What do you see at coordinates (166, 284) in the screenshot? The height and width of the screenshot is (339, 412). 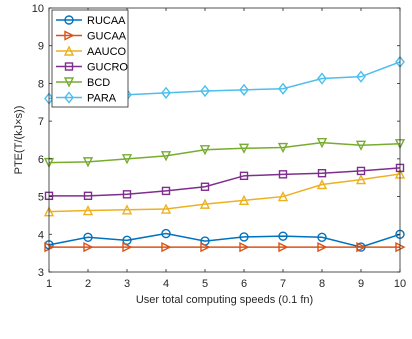 I see `x-tick-label: 4` at bounding box center [166, 284].